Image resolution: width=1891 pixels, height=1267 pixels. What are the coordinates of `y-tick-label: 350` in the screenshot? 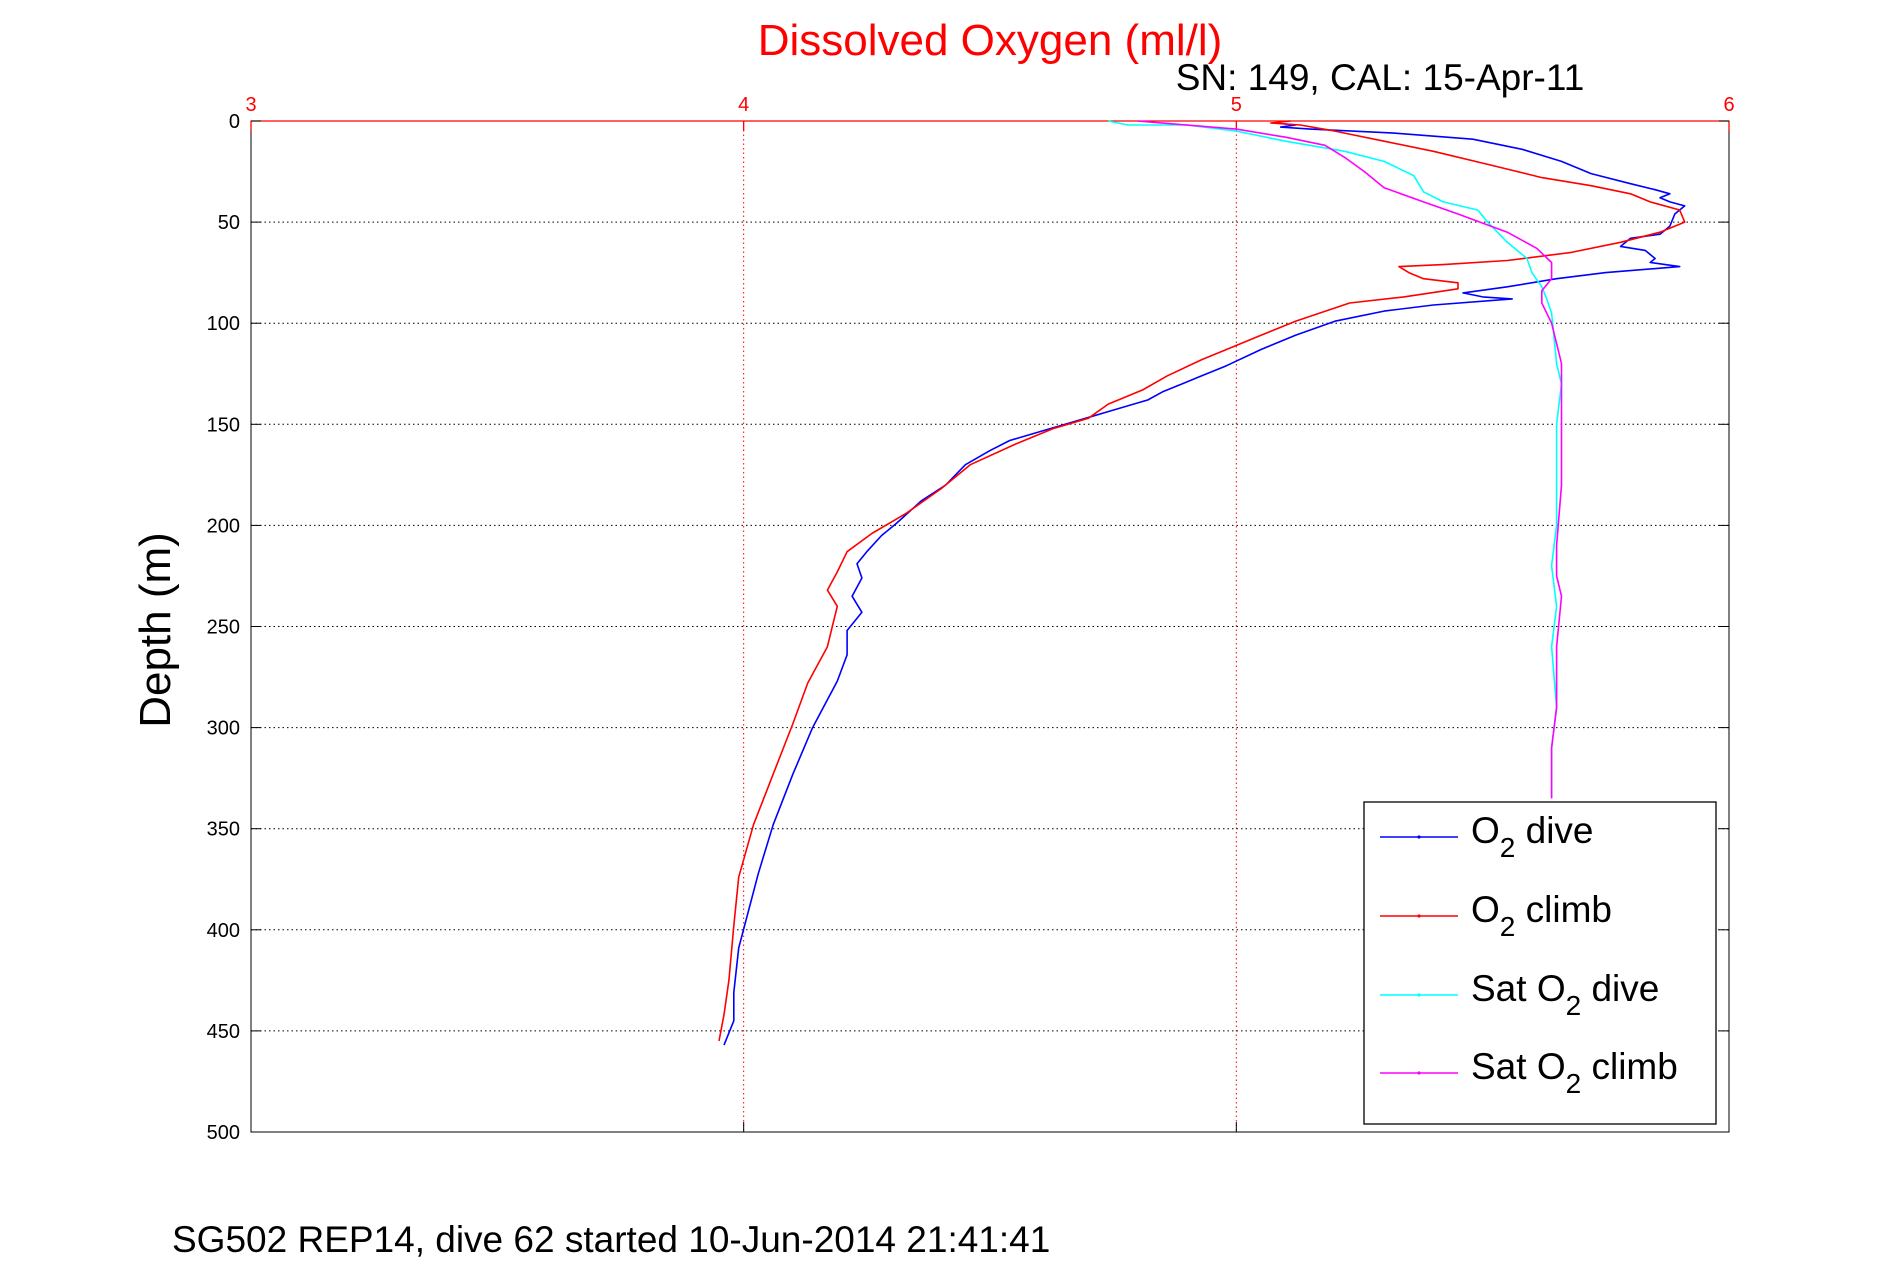 It's located at (223, 830).